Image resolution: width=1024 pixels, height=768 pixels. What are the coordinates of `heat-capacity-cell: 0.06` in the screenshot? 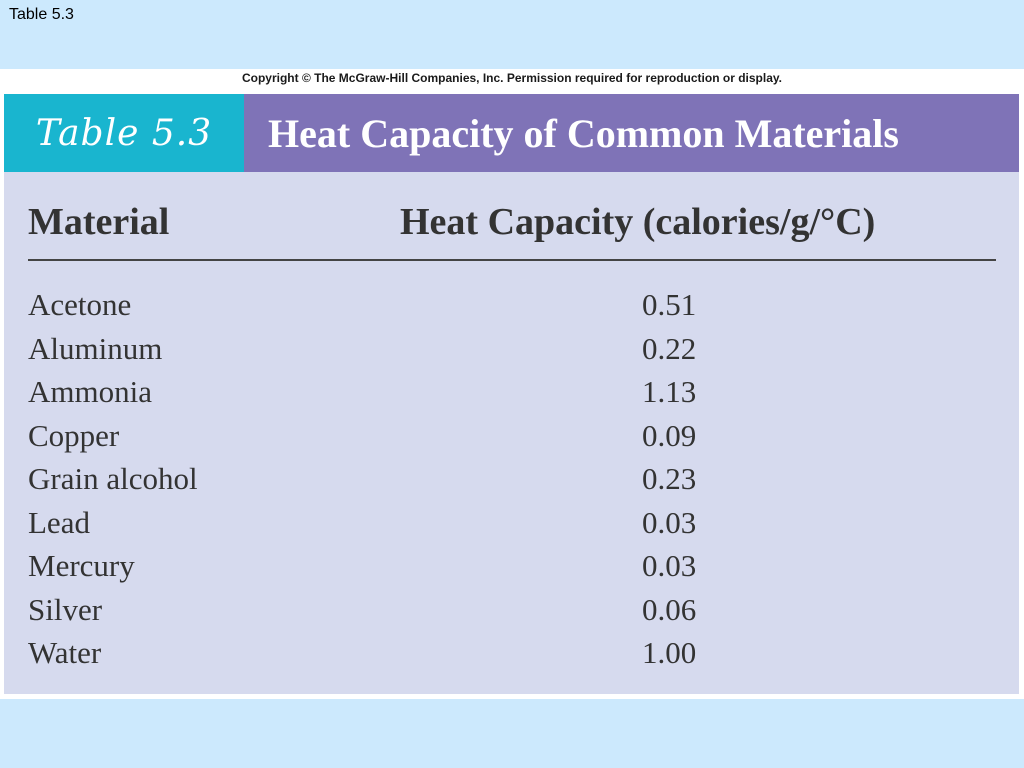 It's located at (669, 609).